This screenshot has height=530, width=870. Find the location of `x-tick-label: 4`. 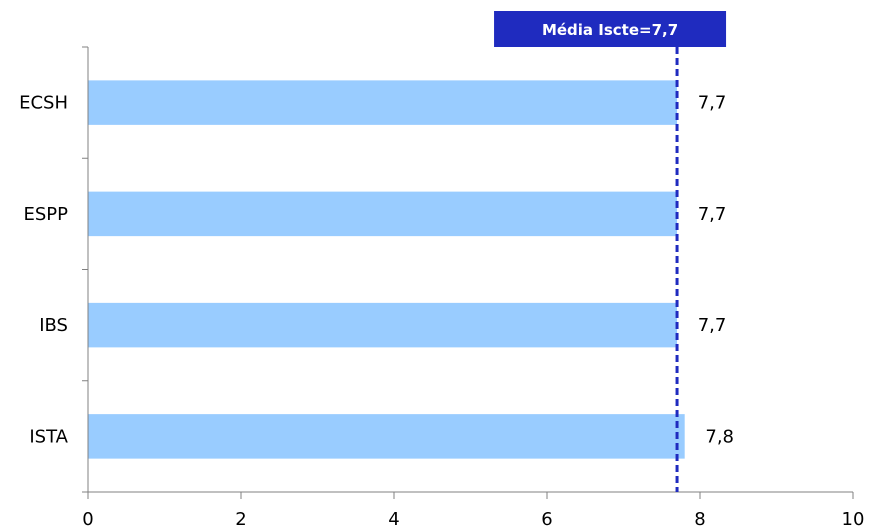

x-tick-label: 4 is located at coordinates (393, 519).